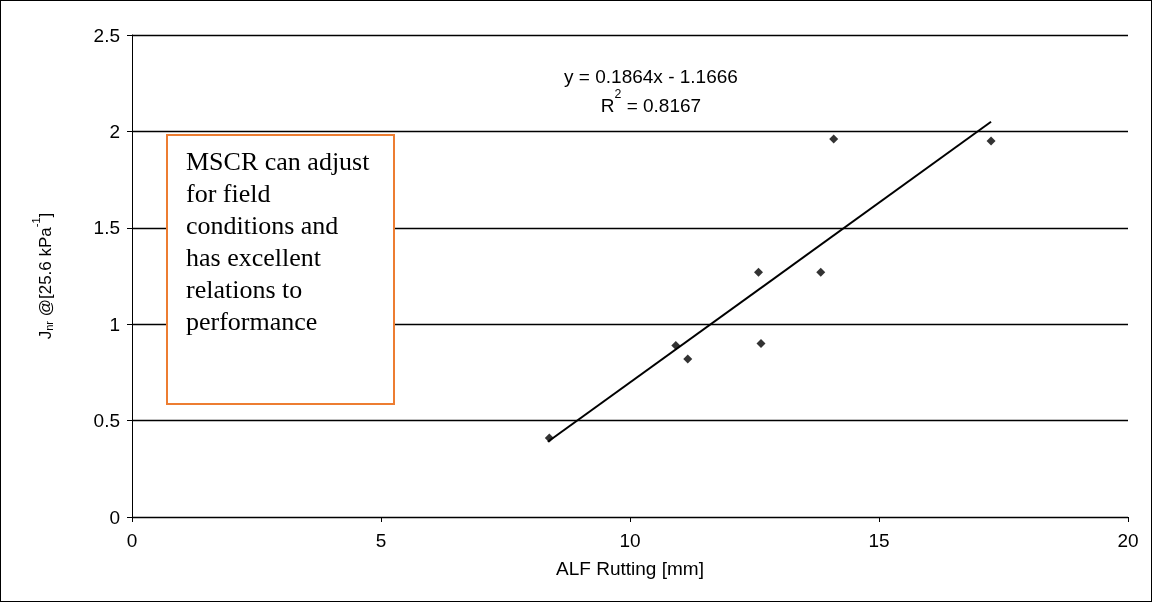 Image resolution: width=1152 pixels, height=602 pixels. Describe the element at coordinates (630, 540) in the screenshot. I see `x-tick-label: 10` at that location.